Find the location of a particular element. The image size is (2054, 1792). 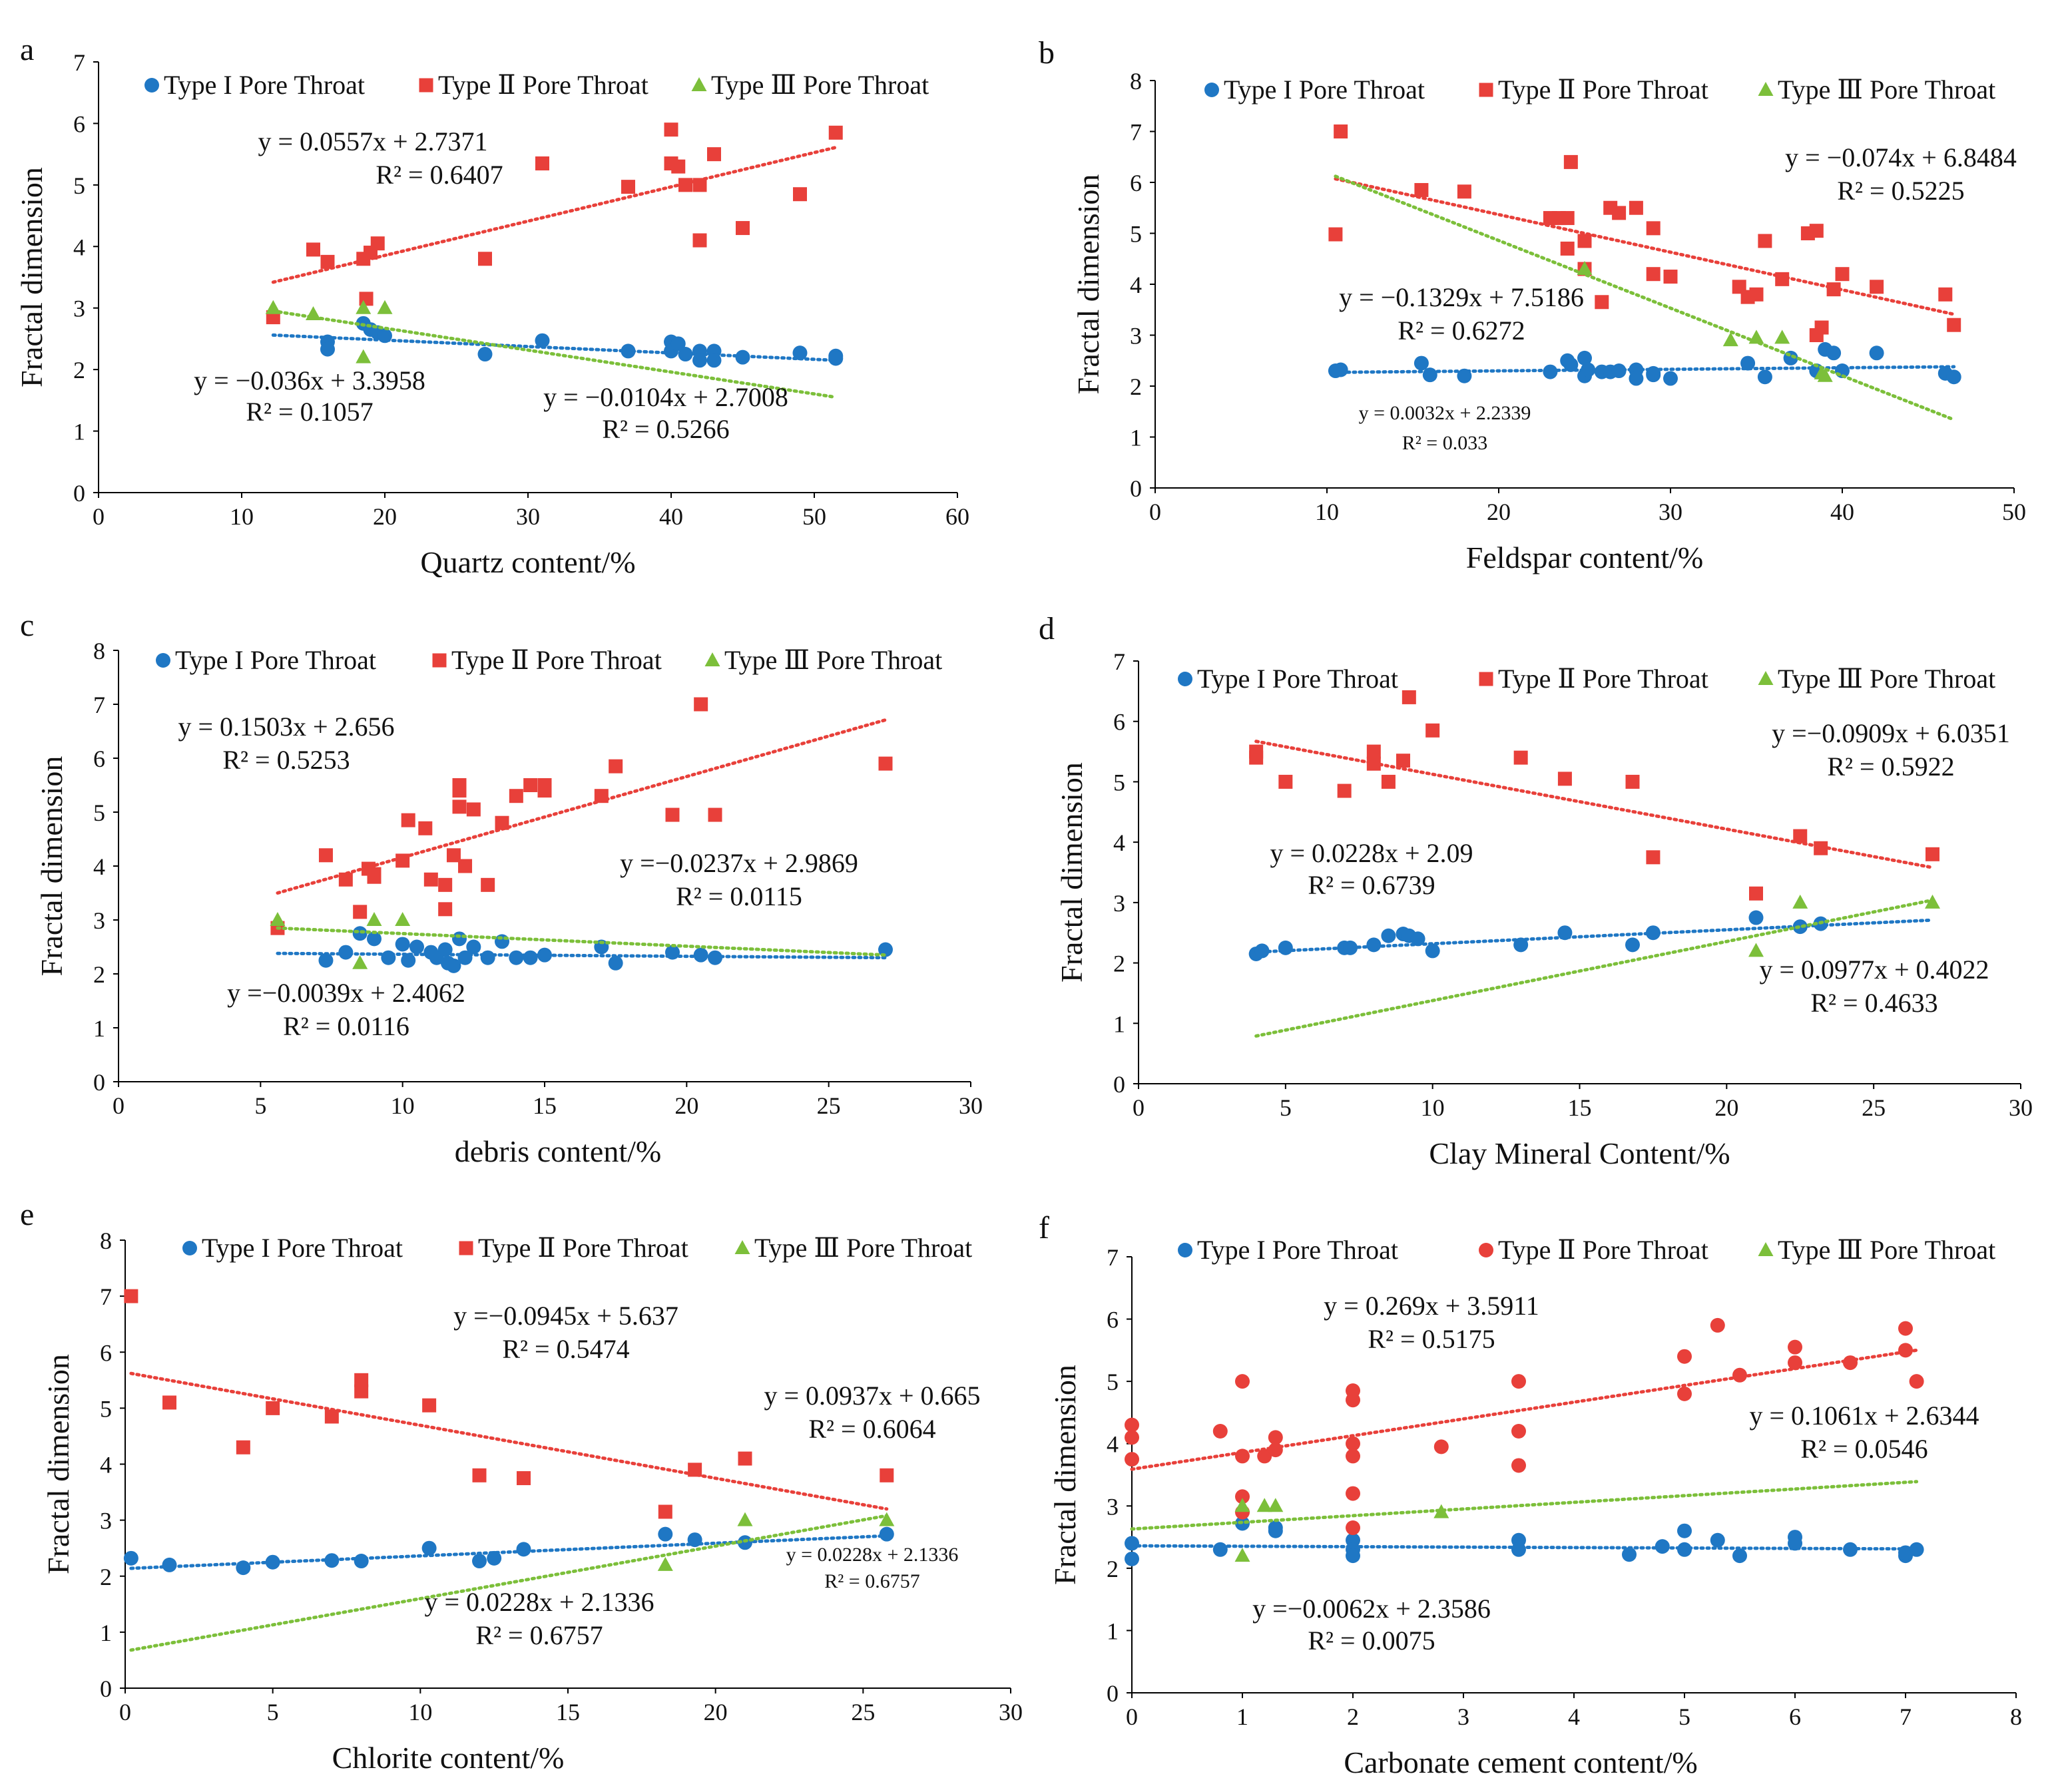

fit-r2-label: R² = 0.0116 is located at coordinates (346, 1026).